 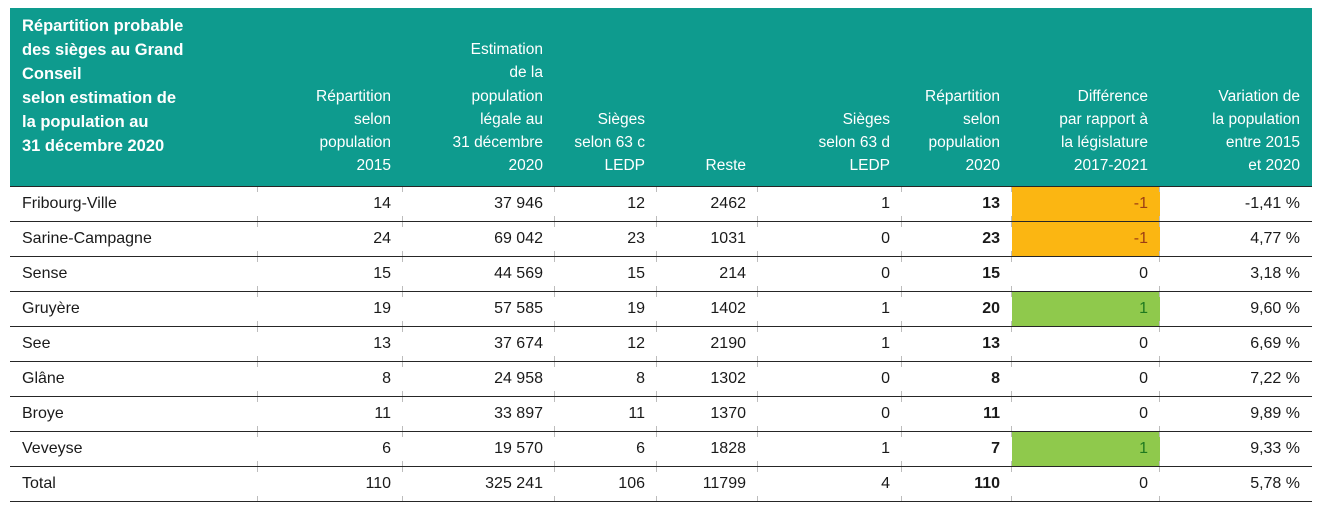 I want to click on cell-seats-2020: 7, so click(x=956, y=448).